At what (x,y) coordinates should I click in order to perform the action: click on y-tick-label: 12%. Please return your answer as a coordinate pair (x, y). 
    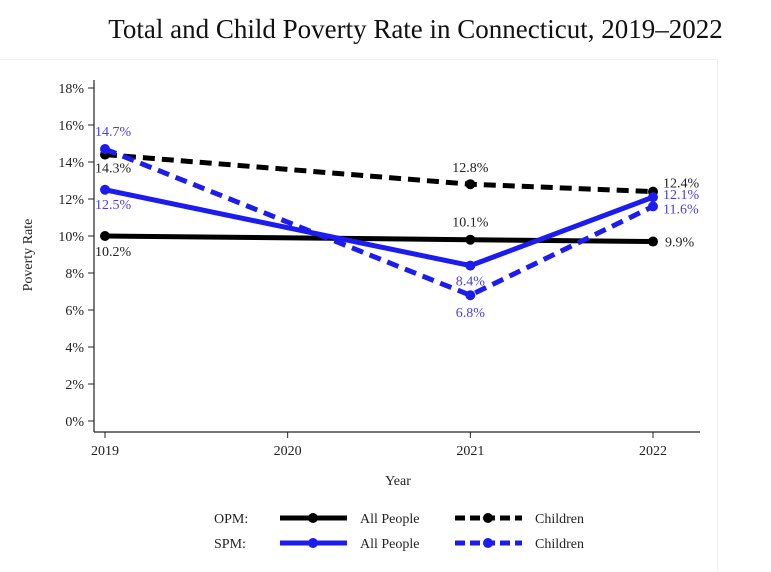
    Looking at the image, I should click on (71, 200).